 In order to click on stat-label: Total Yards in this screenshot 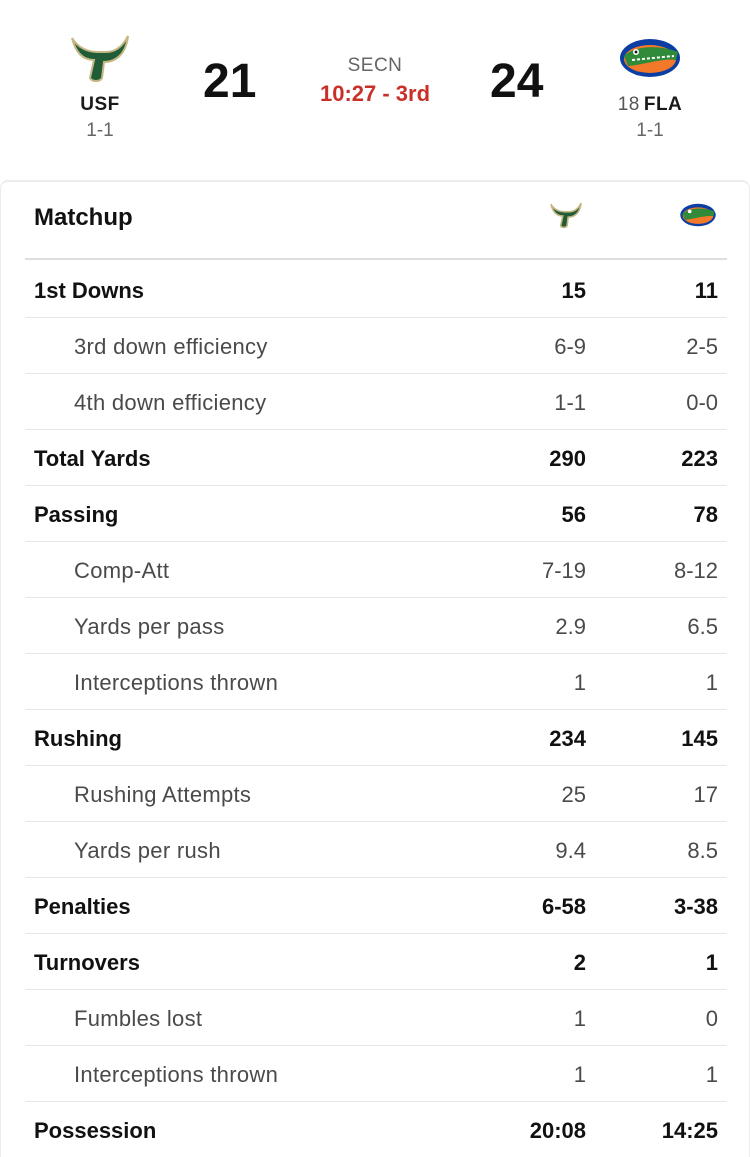, I will do `click(92, 458)`.